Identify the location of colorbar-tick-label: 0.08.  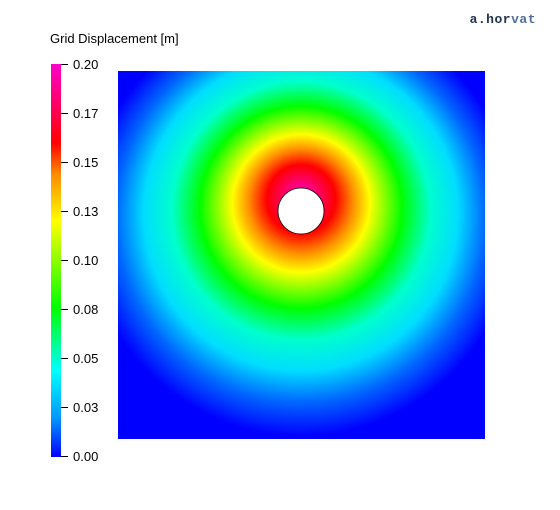
(86, 309).